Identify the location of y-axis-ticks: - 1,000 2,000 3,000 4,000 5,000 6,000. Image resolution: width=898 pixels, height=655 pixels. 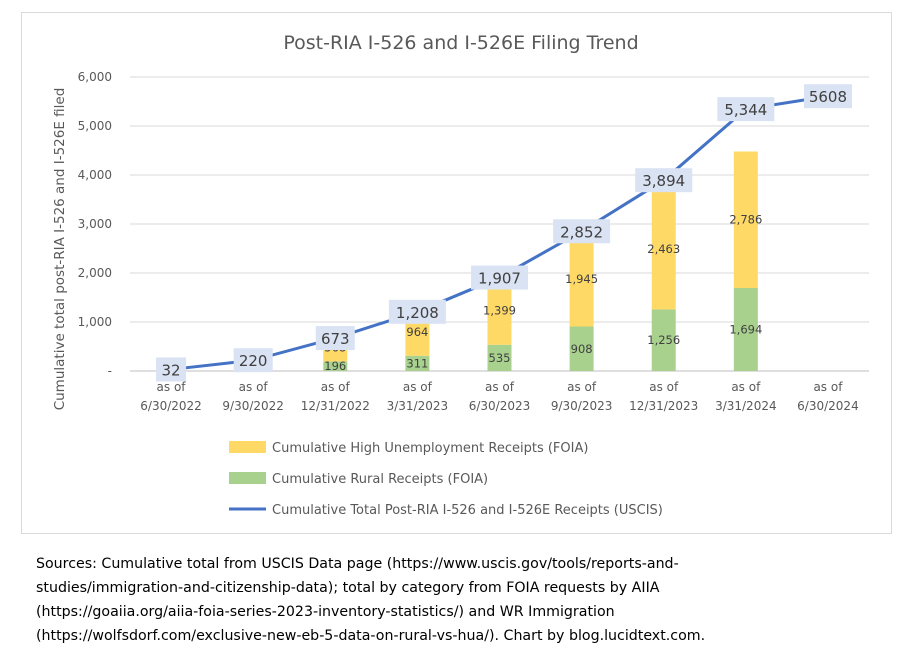
(95, 224).